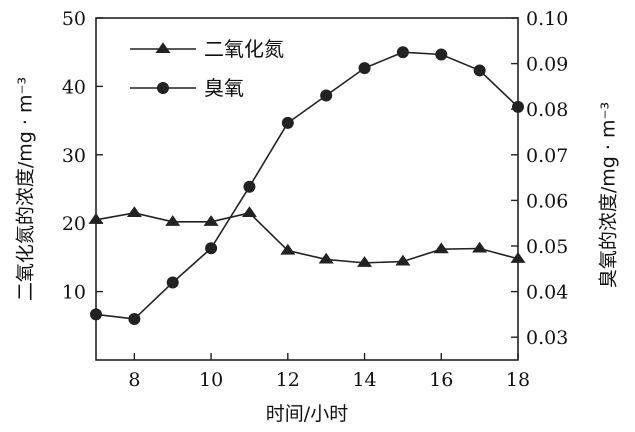 The height and width of the screenshot is (432, 635). I want to click on legend-item: 臭氧, so click(187, 88).